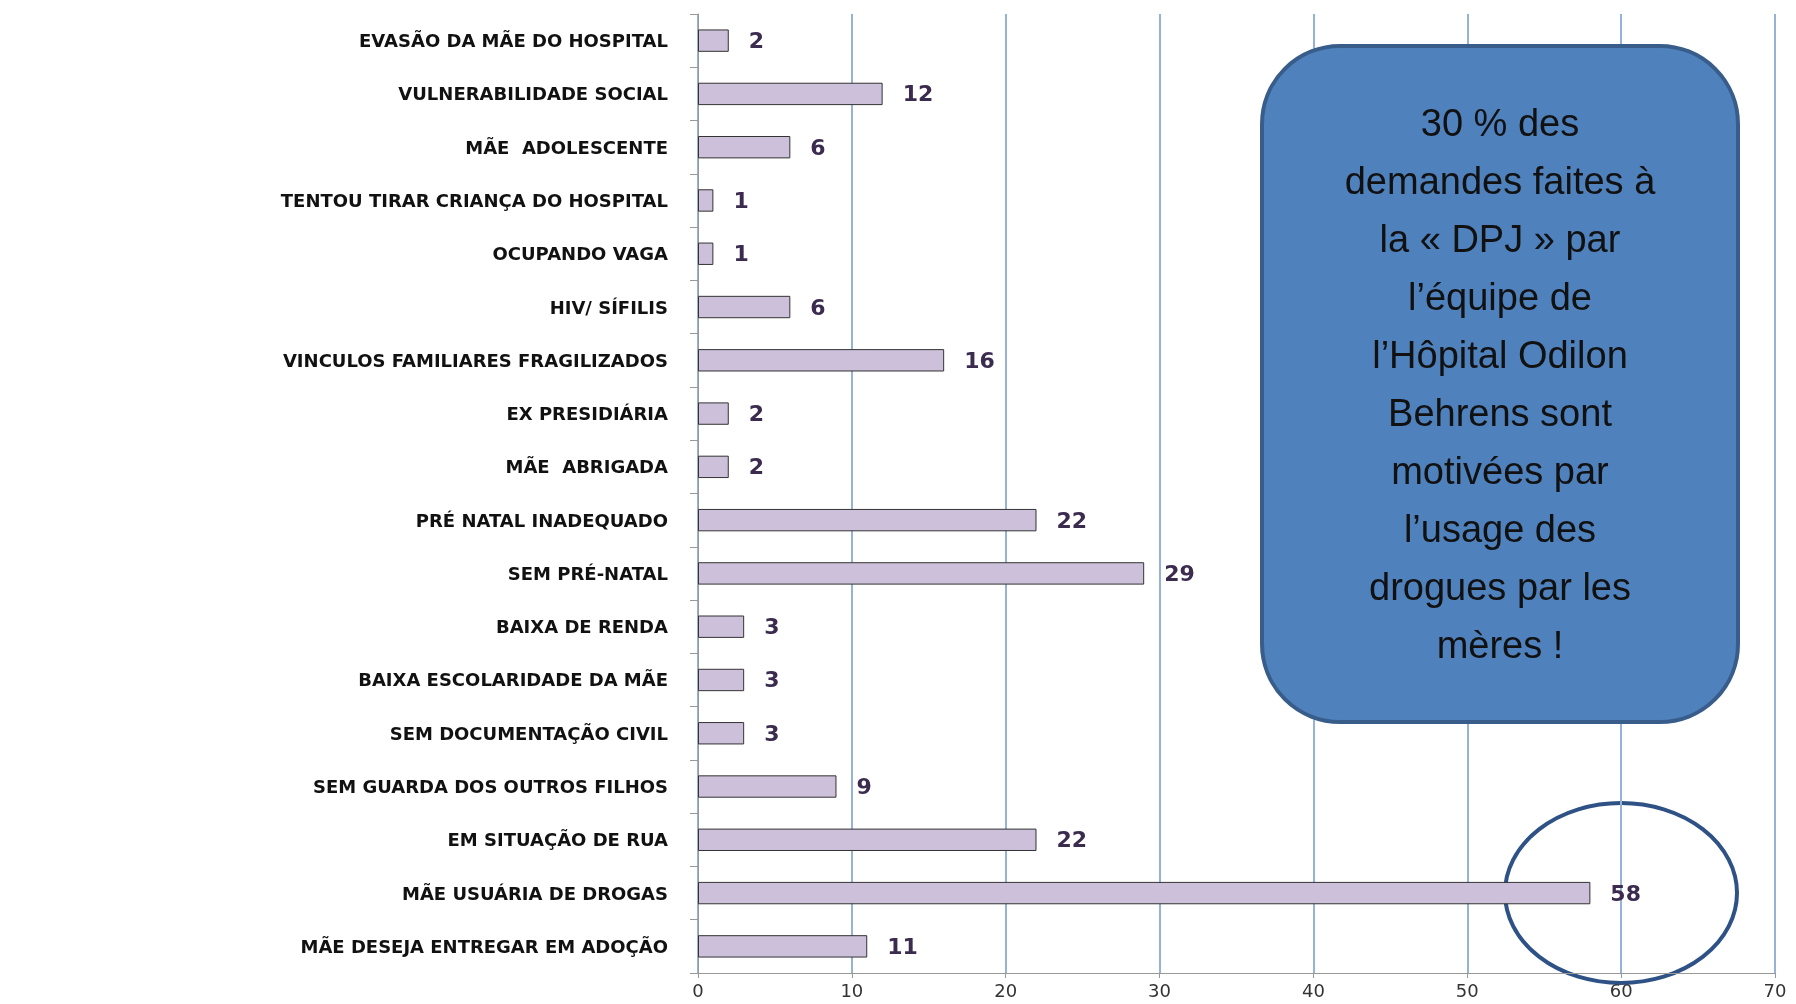 The width and height of the screenshot is (1796, 1004). Describe the element at coordinates (852, 990) in the screenshot. I see `x-tick-label: 10` at that location.